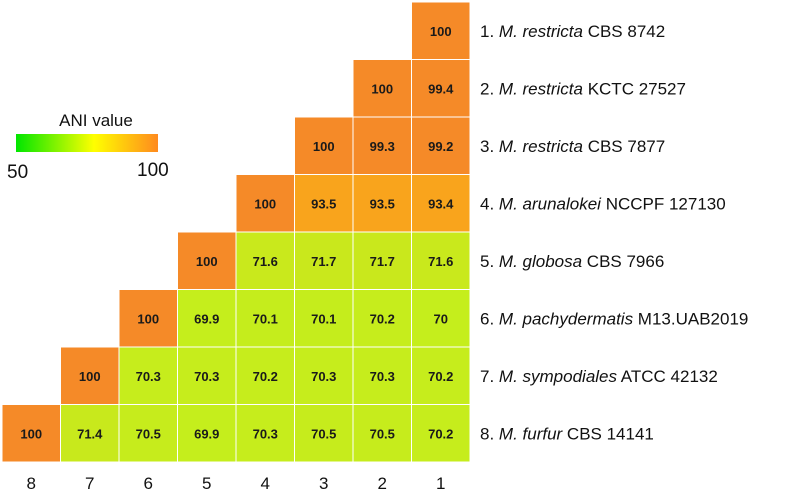 This screenshot has height=495, width=800. Describe the element at coordinates (489, 31) in the screenshot. I see `row-label-number: 1.` at that location.